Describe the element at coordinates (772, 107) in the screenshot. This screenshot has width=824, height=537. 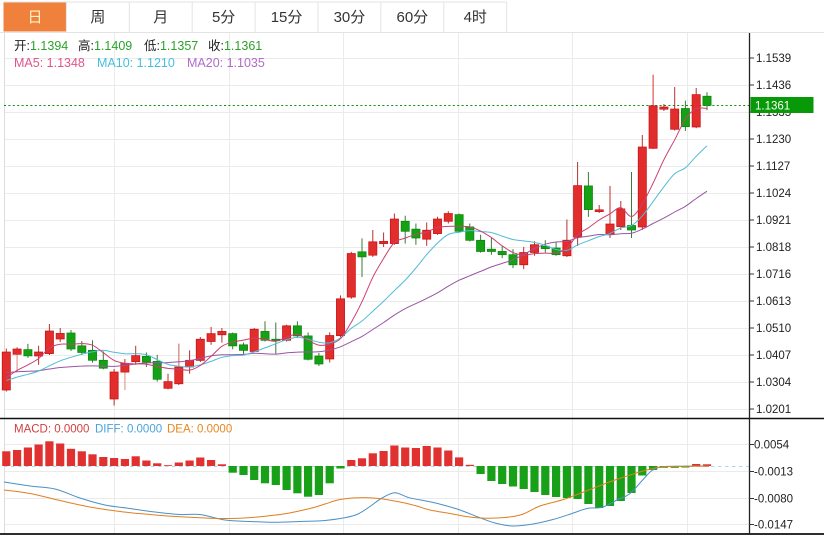
I see `svg-text: 1.1361` at that location.